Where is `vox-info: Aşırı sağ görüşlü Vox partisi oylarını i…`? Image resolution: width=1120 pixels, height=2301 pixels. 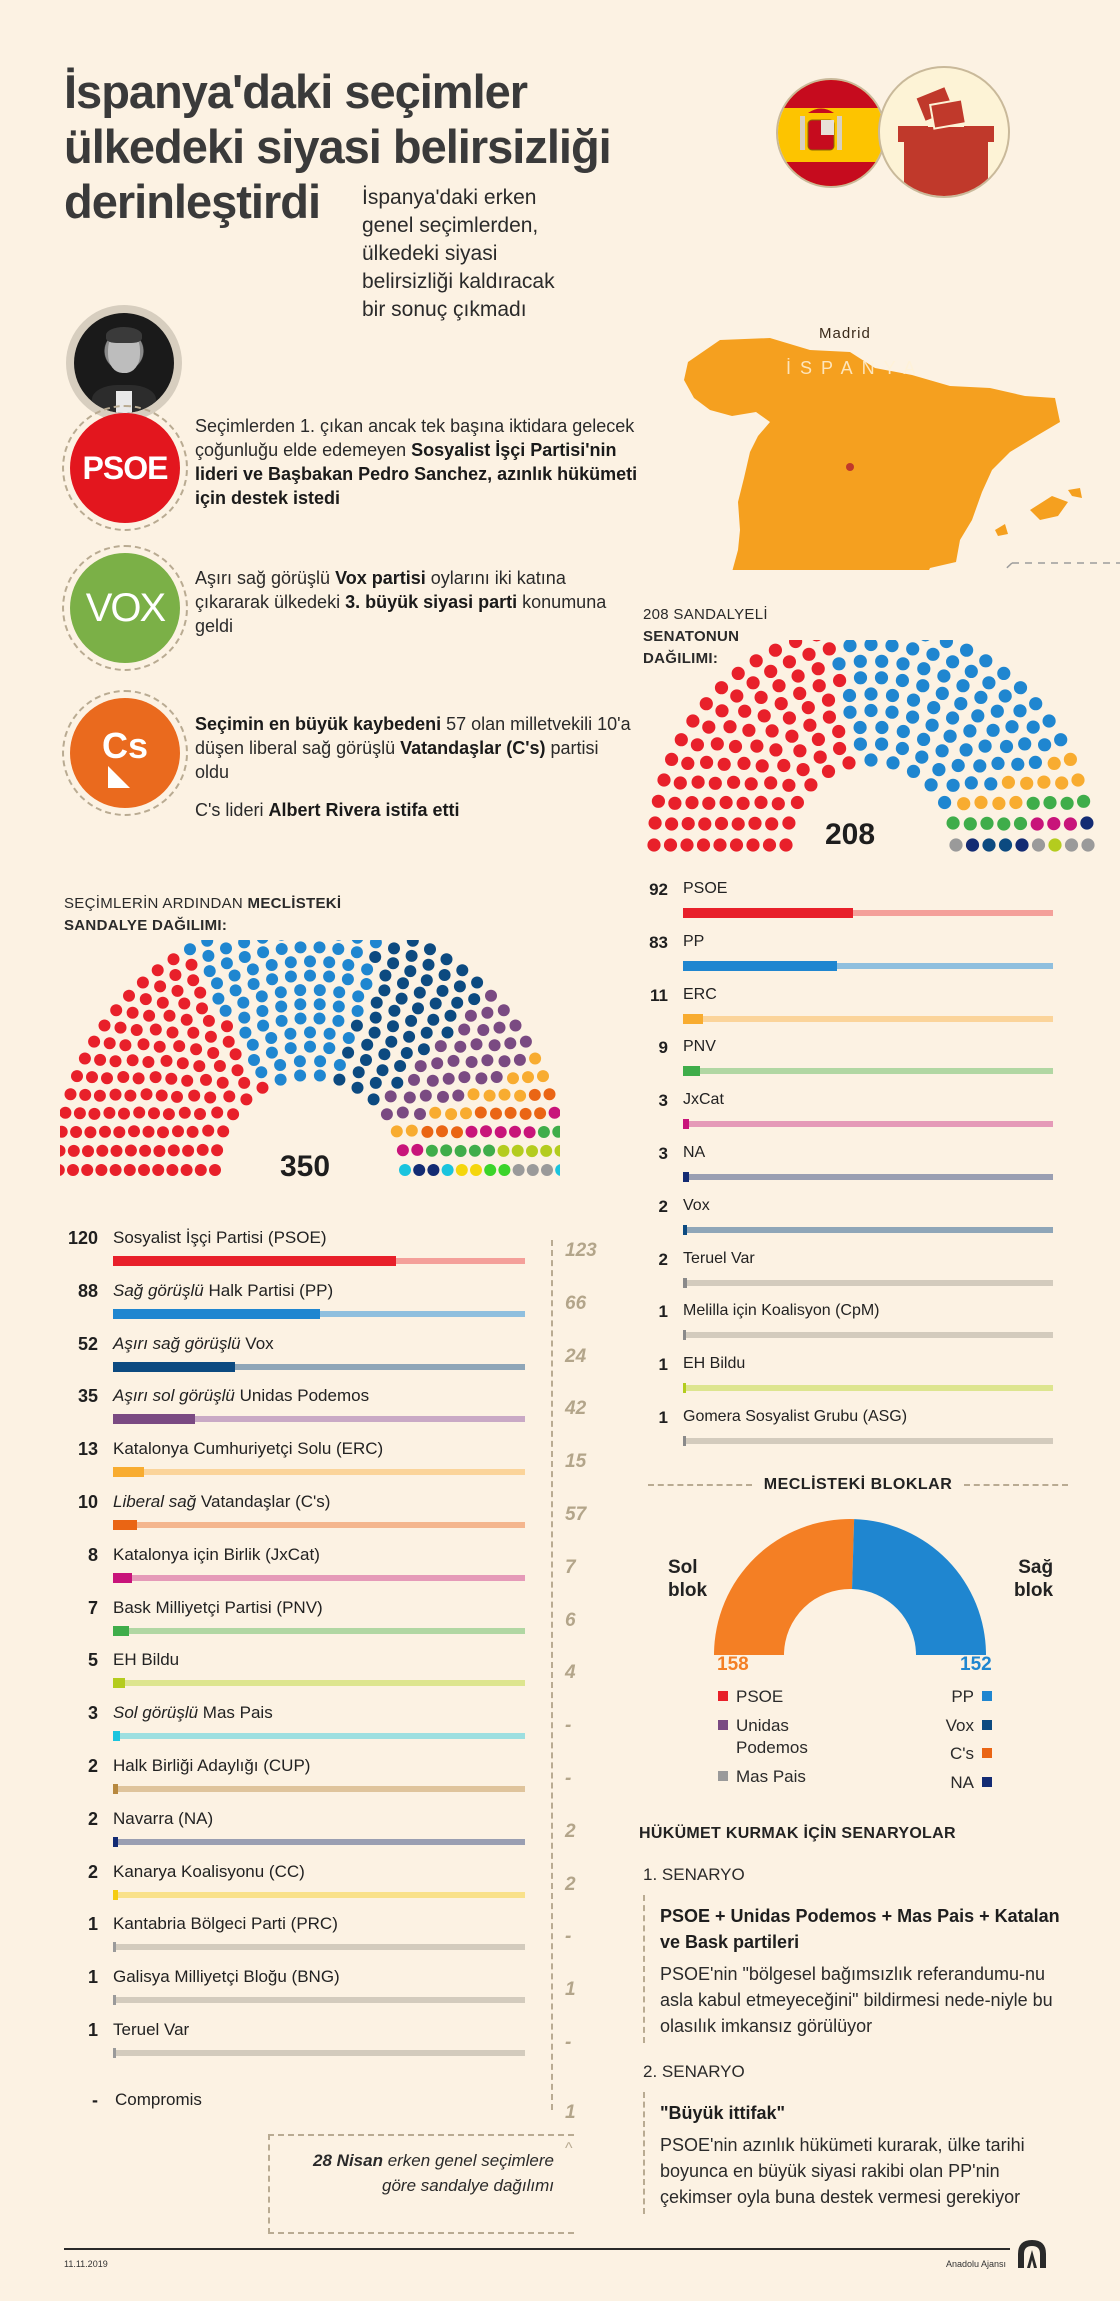 vox-info: Aşırı sağ görüşlü Vox partisi oylarını i… is located at coordinates (415, 602).